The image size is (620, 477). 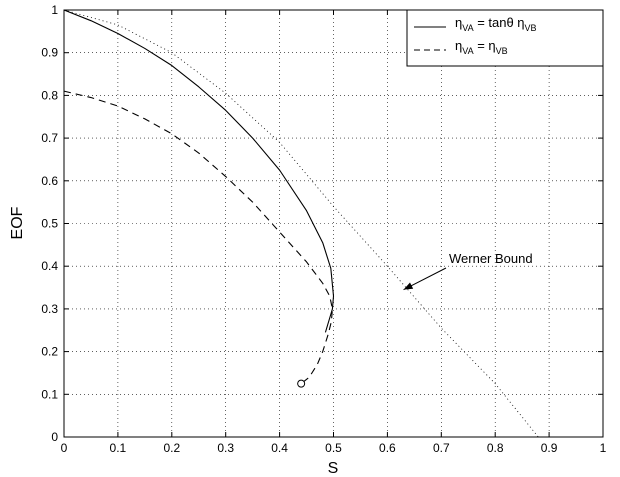 I want to click on werner-bound-label: Werner Bound, so click(x=491, y=258).